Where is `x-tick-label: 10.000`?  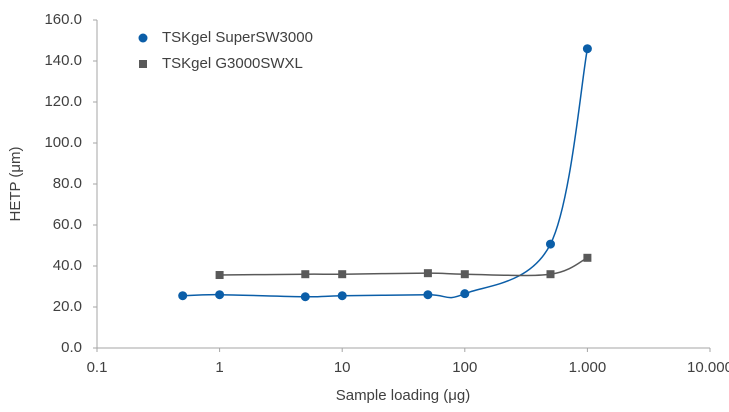 x-tick-label: 10.000 is located at coordinates (708, 367).